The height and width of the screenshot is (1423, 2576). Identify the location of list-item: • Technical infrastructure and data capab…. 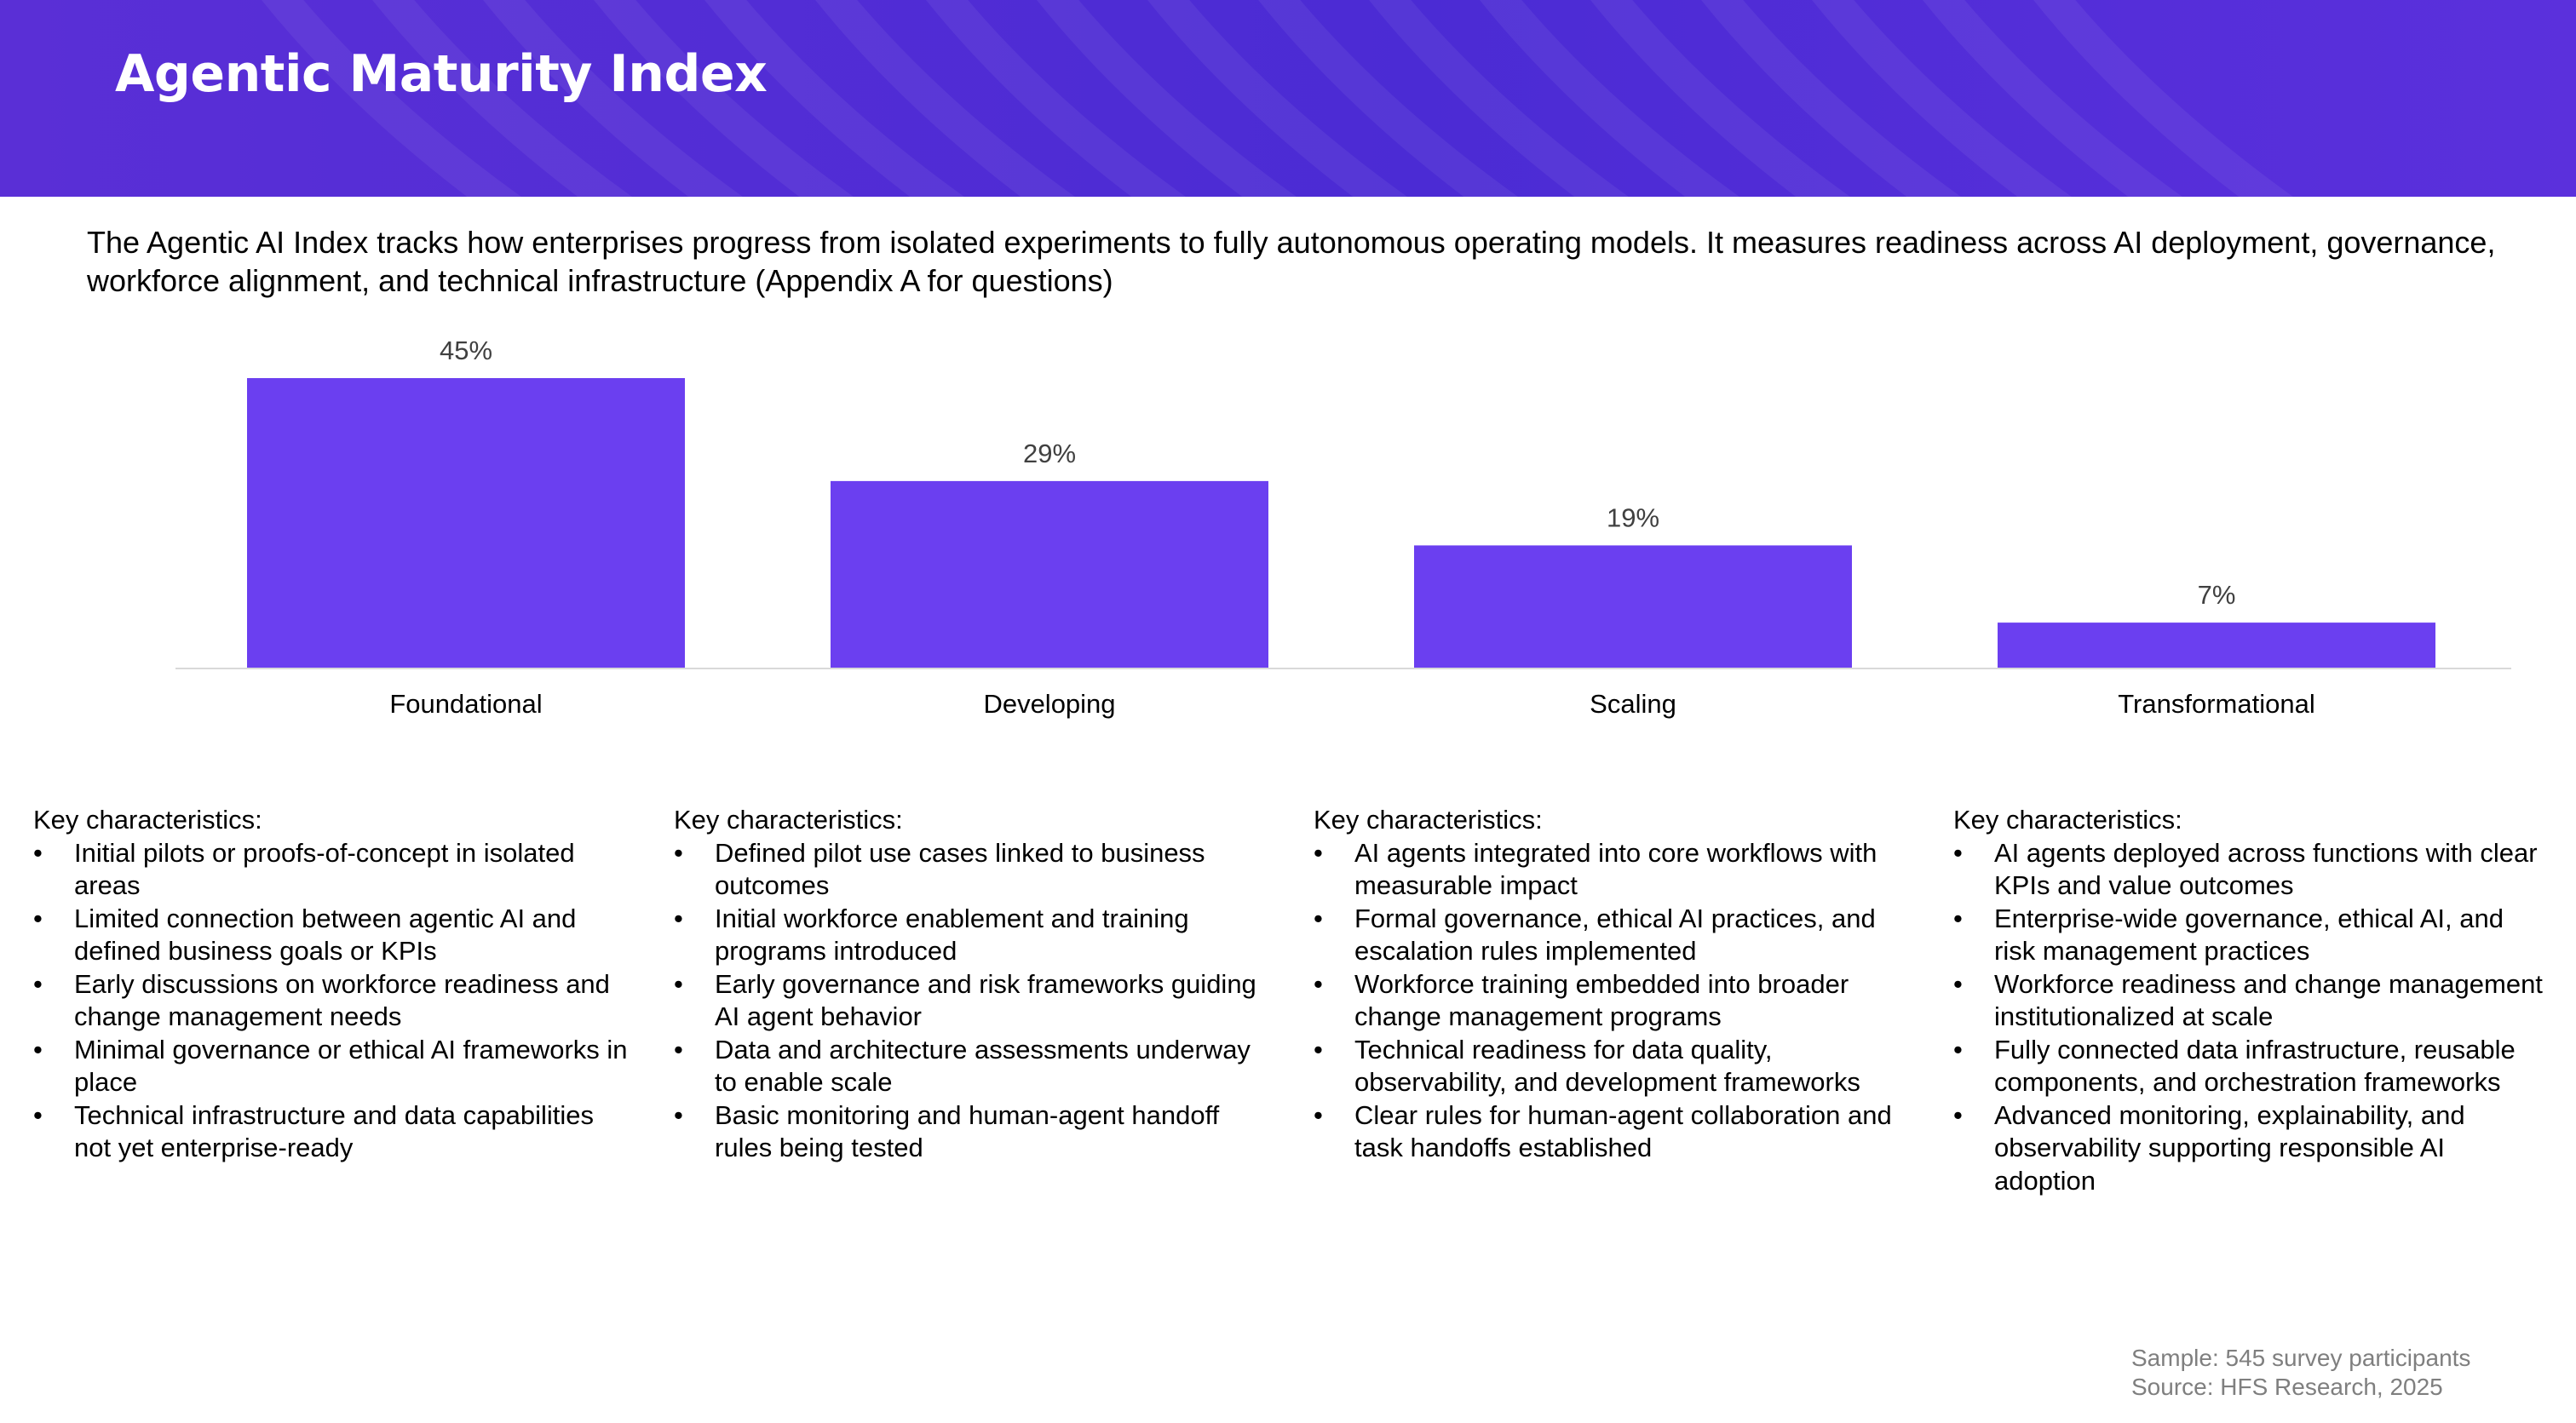
(314, 1131).